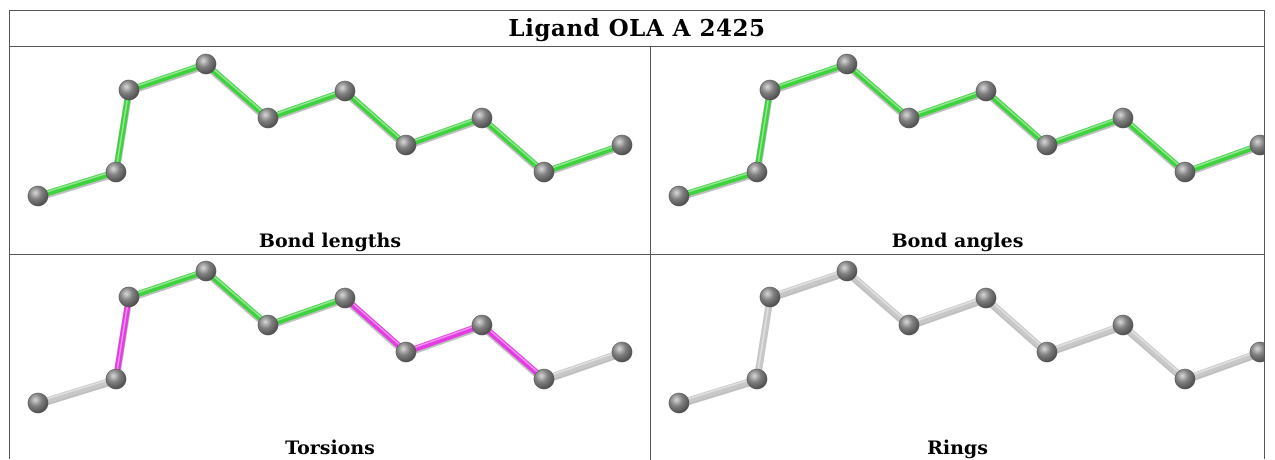 The width and height of the screenshot is (1275, 460). What do you see at coordinates (650, 253) in the screenshot?
I see `column-divider` at bounding box center [650, 253].